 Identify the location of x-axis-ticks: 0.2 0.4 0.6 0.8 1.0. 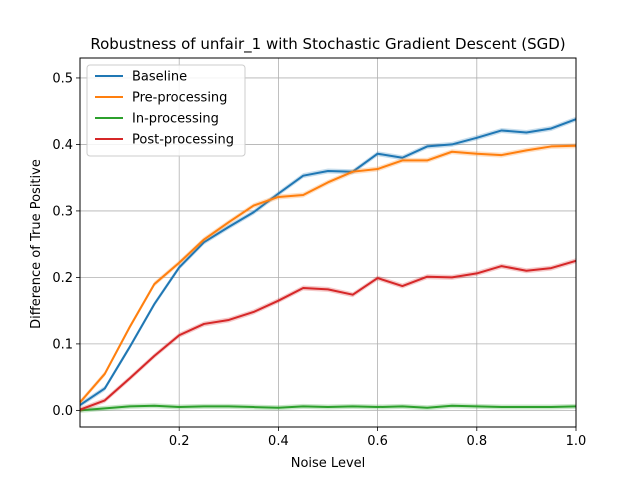
(377, 438).